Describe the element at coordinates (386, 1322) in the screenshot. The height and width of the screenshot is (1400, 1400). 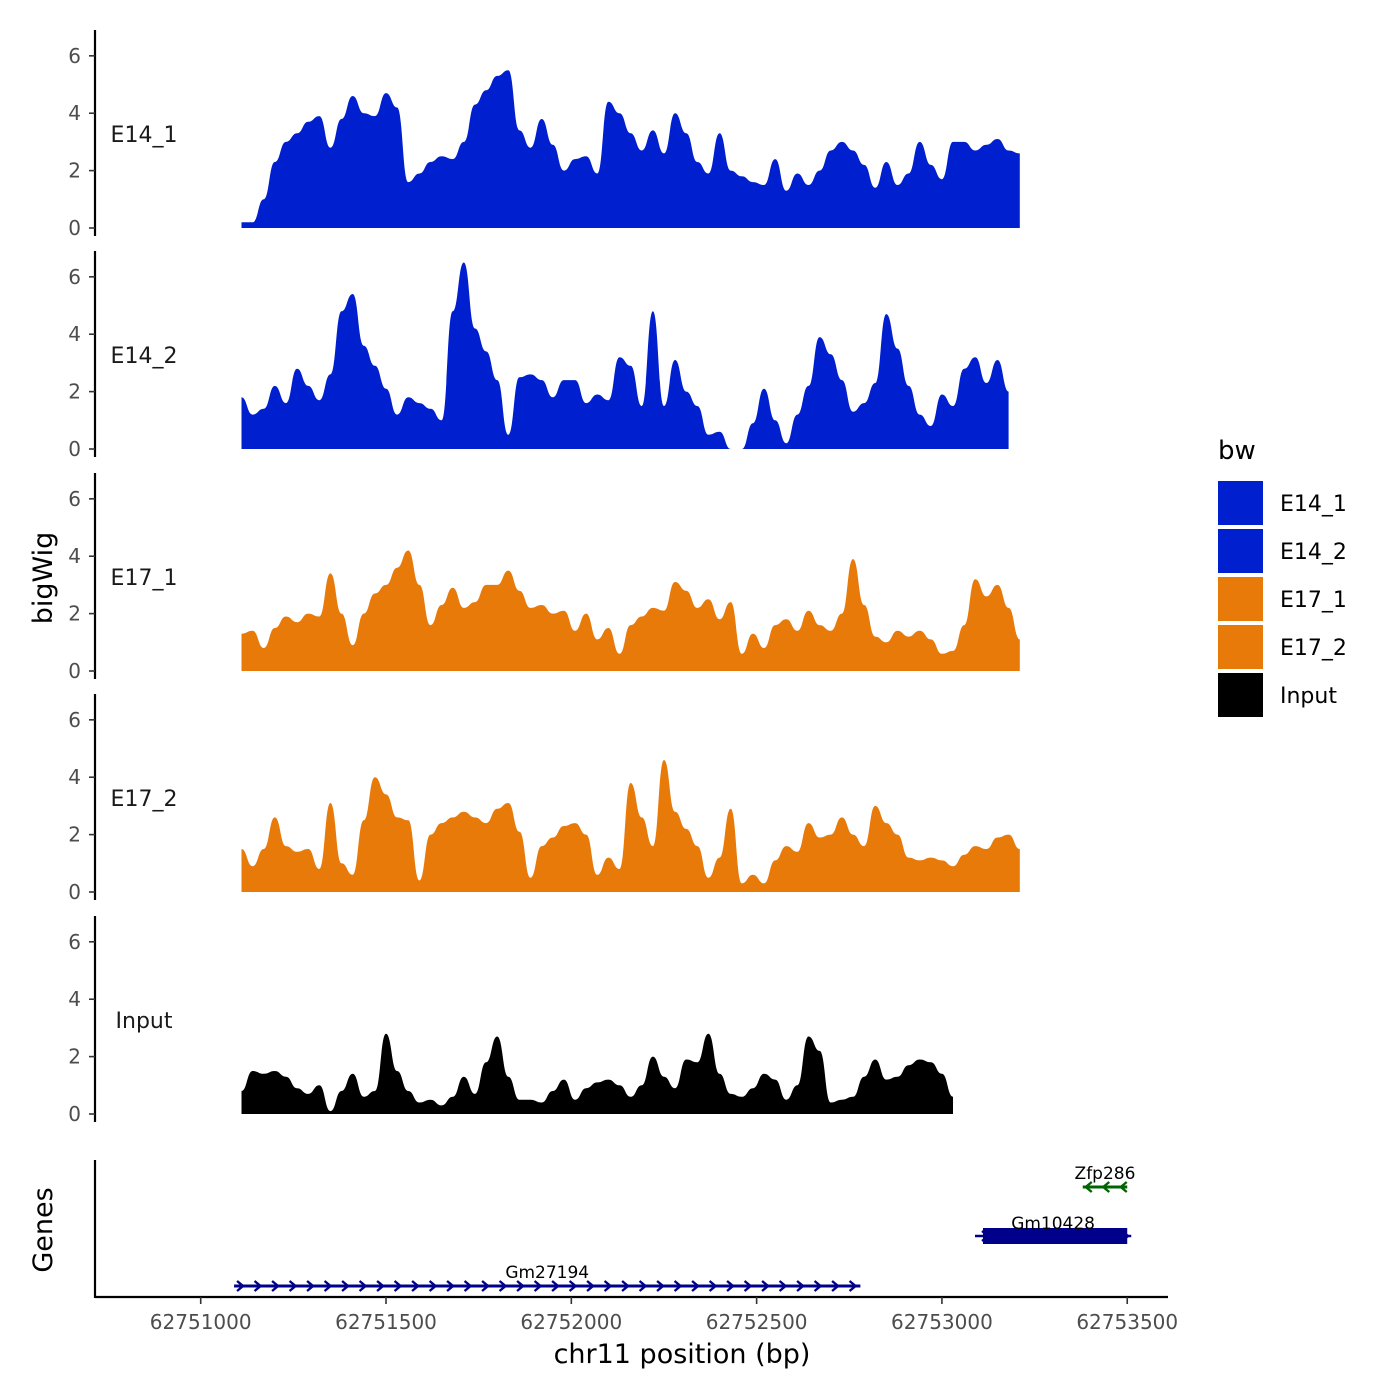
I see `x-tick-label: 62751500` at that location.